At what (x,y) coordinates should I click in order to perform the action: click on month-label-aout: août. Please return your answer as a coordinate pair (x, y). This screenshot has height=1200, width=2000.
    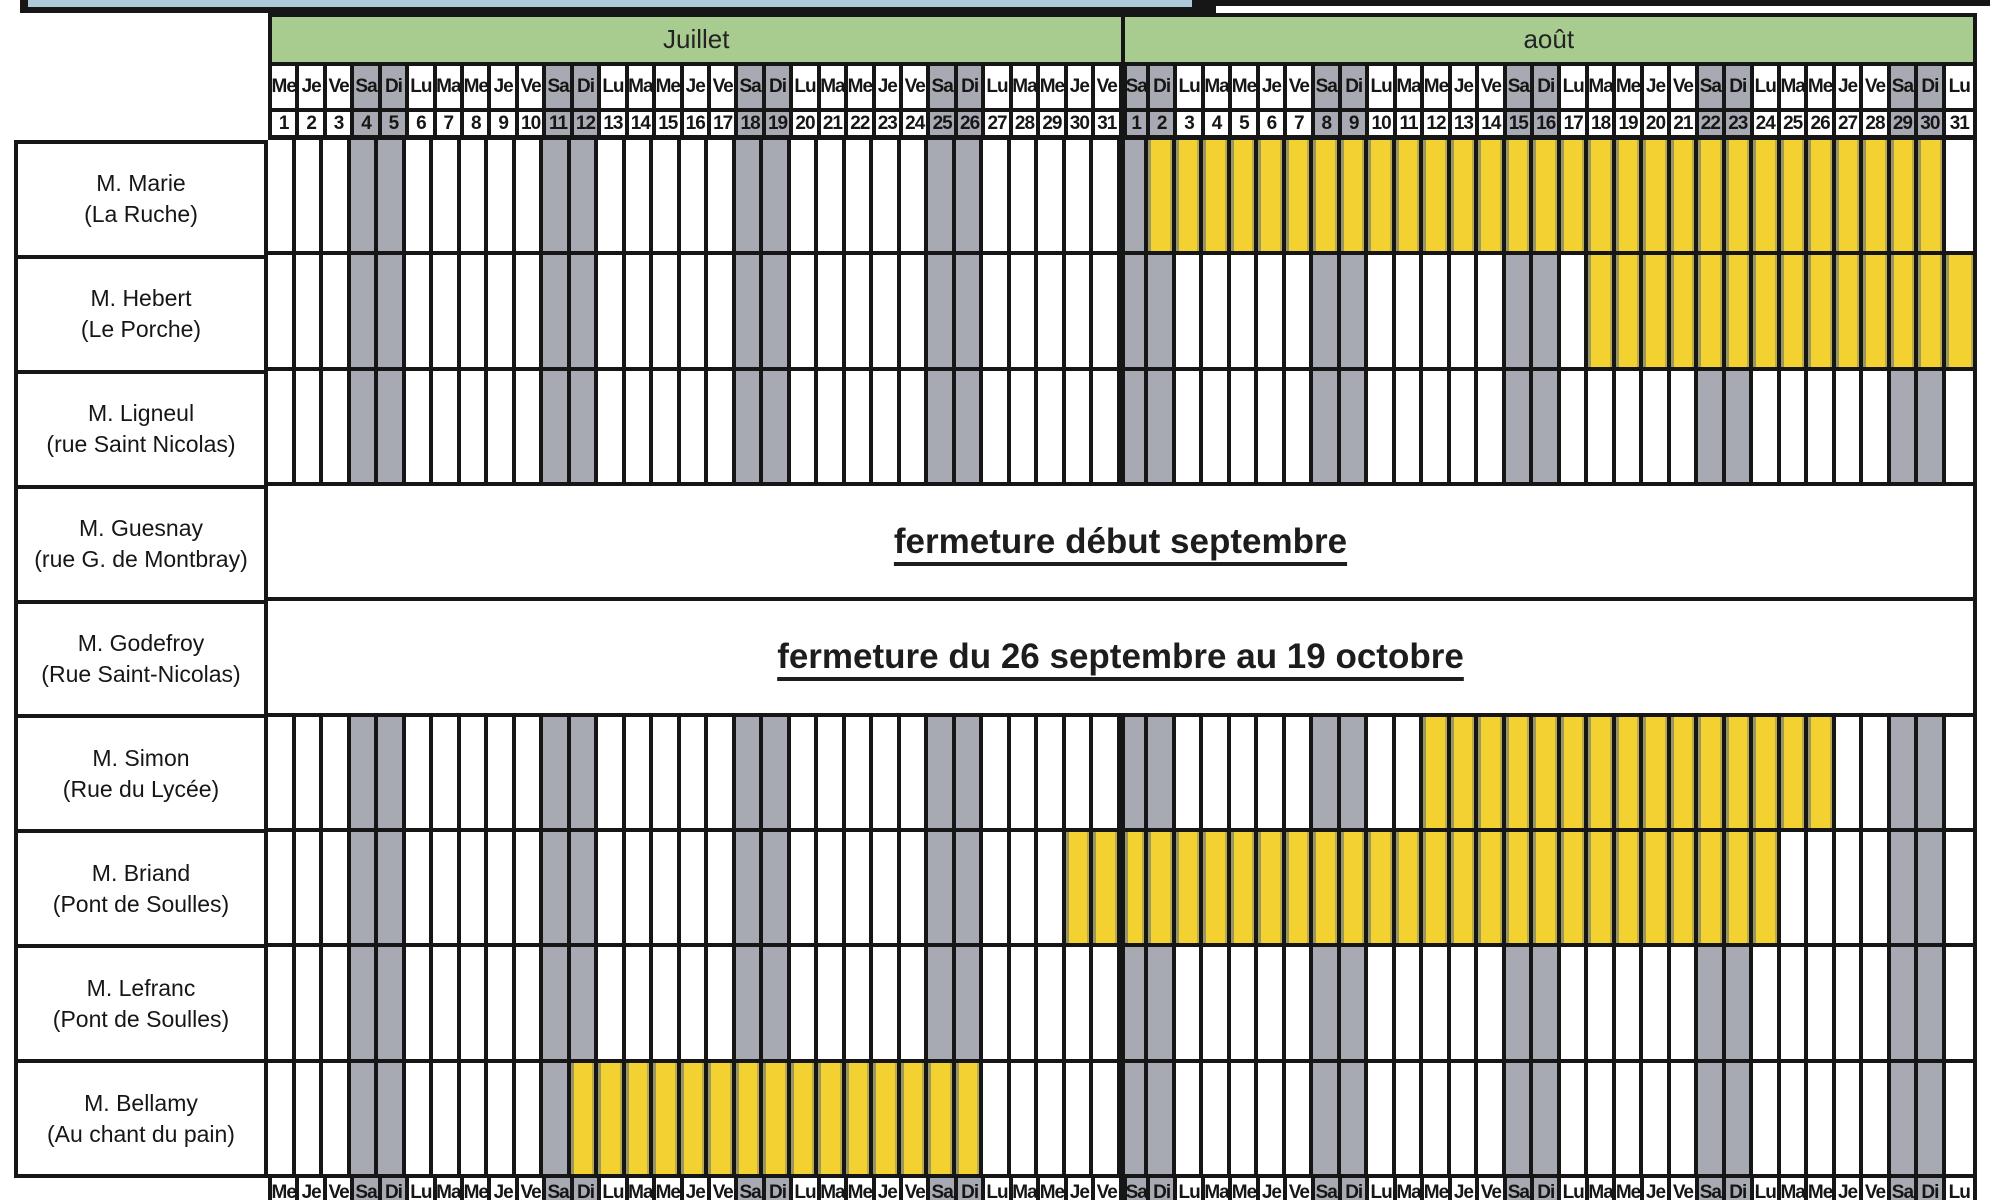
    Looking at the image, I should click on (1549, 39).